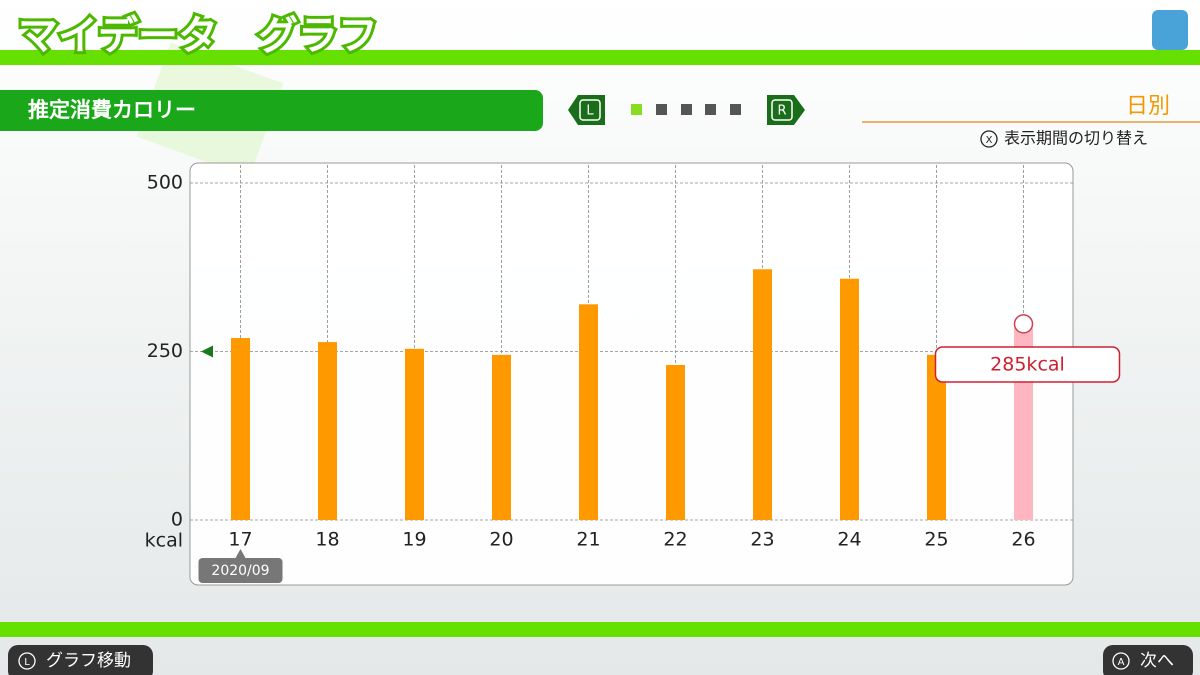 The image size is (1200, 675). I want to click on footer-button, so click(80, 660).